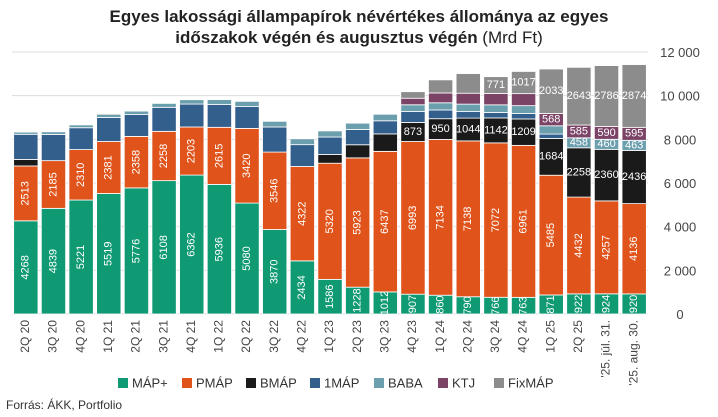  What do you see at coordinates (441, 304) in the screenshot?
I see `data-label: 860` at bounding box center [441, 304].